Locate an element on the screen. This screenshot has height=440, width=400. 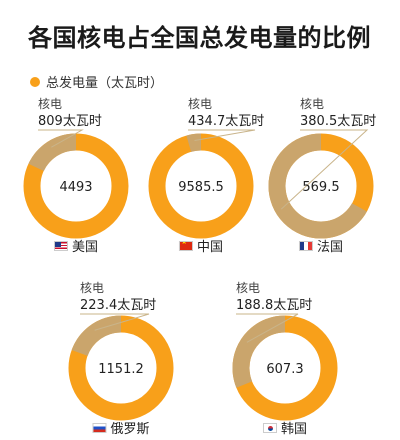
country-name: 韩国 is located at coordinates (294, 429).